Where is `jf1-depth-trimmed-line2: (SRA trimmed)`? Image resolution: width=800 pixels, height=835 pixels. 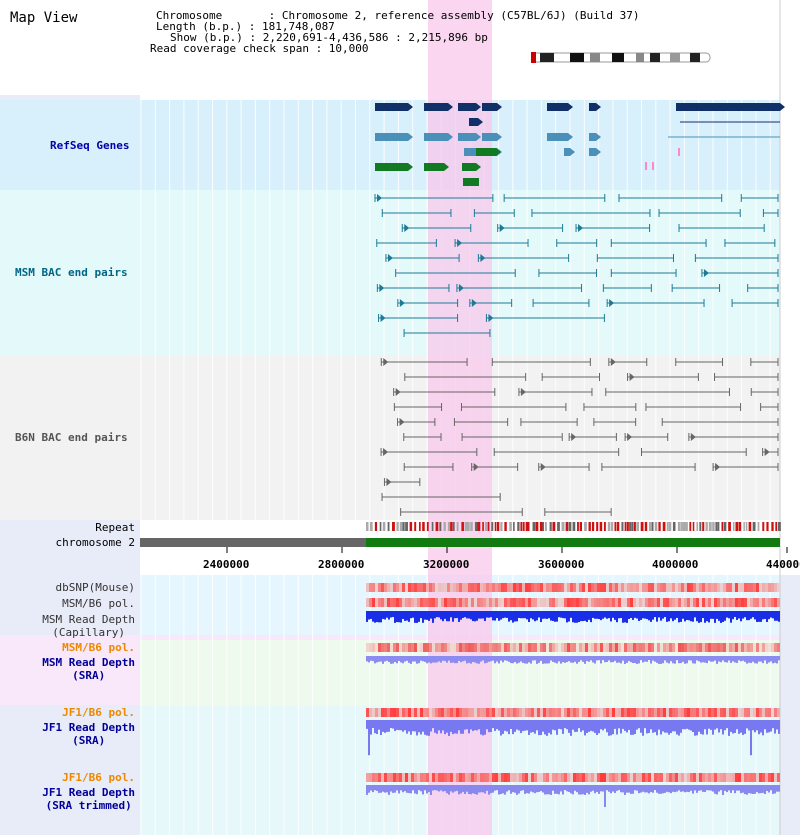 jf1-depth-trimmed-line2: (SRA trimmed) is located at coordinates (88, 805).